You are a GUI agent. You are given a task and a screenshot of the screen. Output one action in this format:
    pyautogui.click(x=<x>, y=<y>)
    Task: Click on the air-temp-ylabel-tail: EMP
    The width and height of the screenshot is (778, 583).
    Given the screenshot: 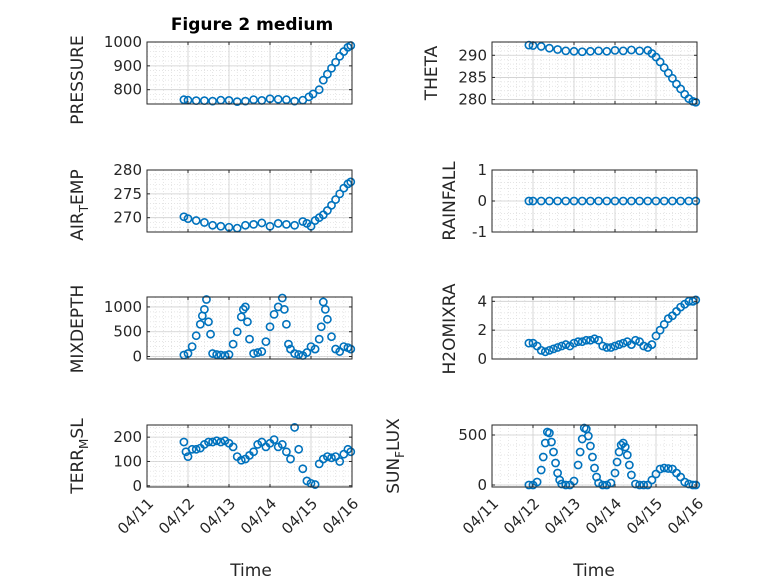 What is the action you would take?
    pyautogui.click(x=78, y=187)
    